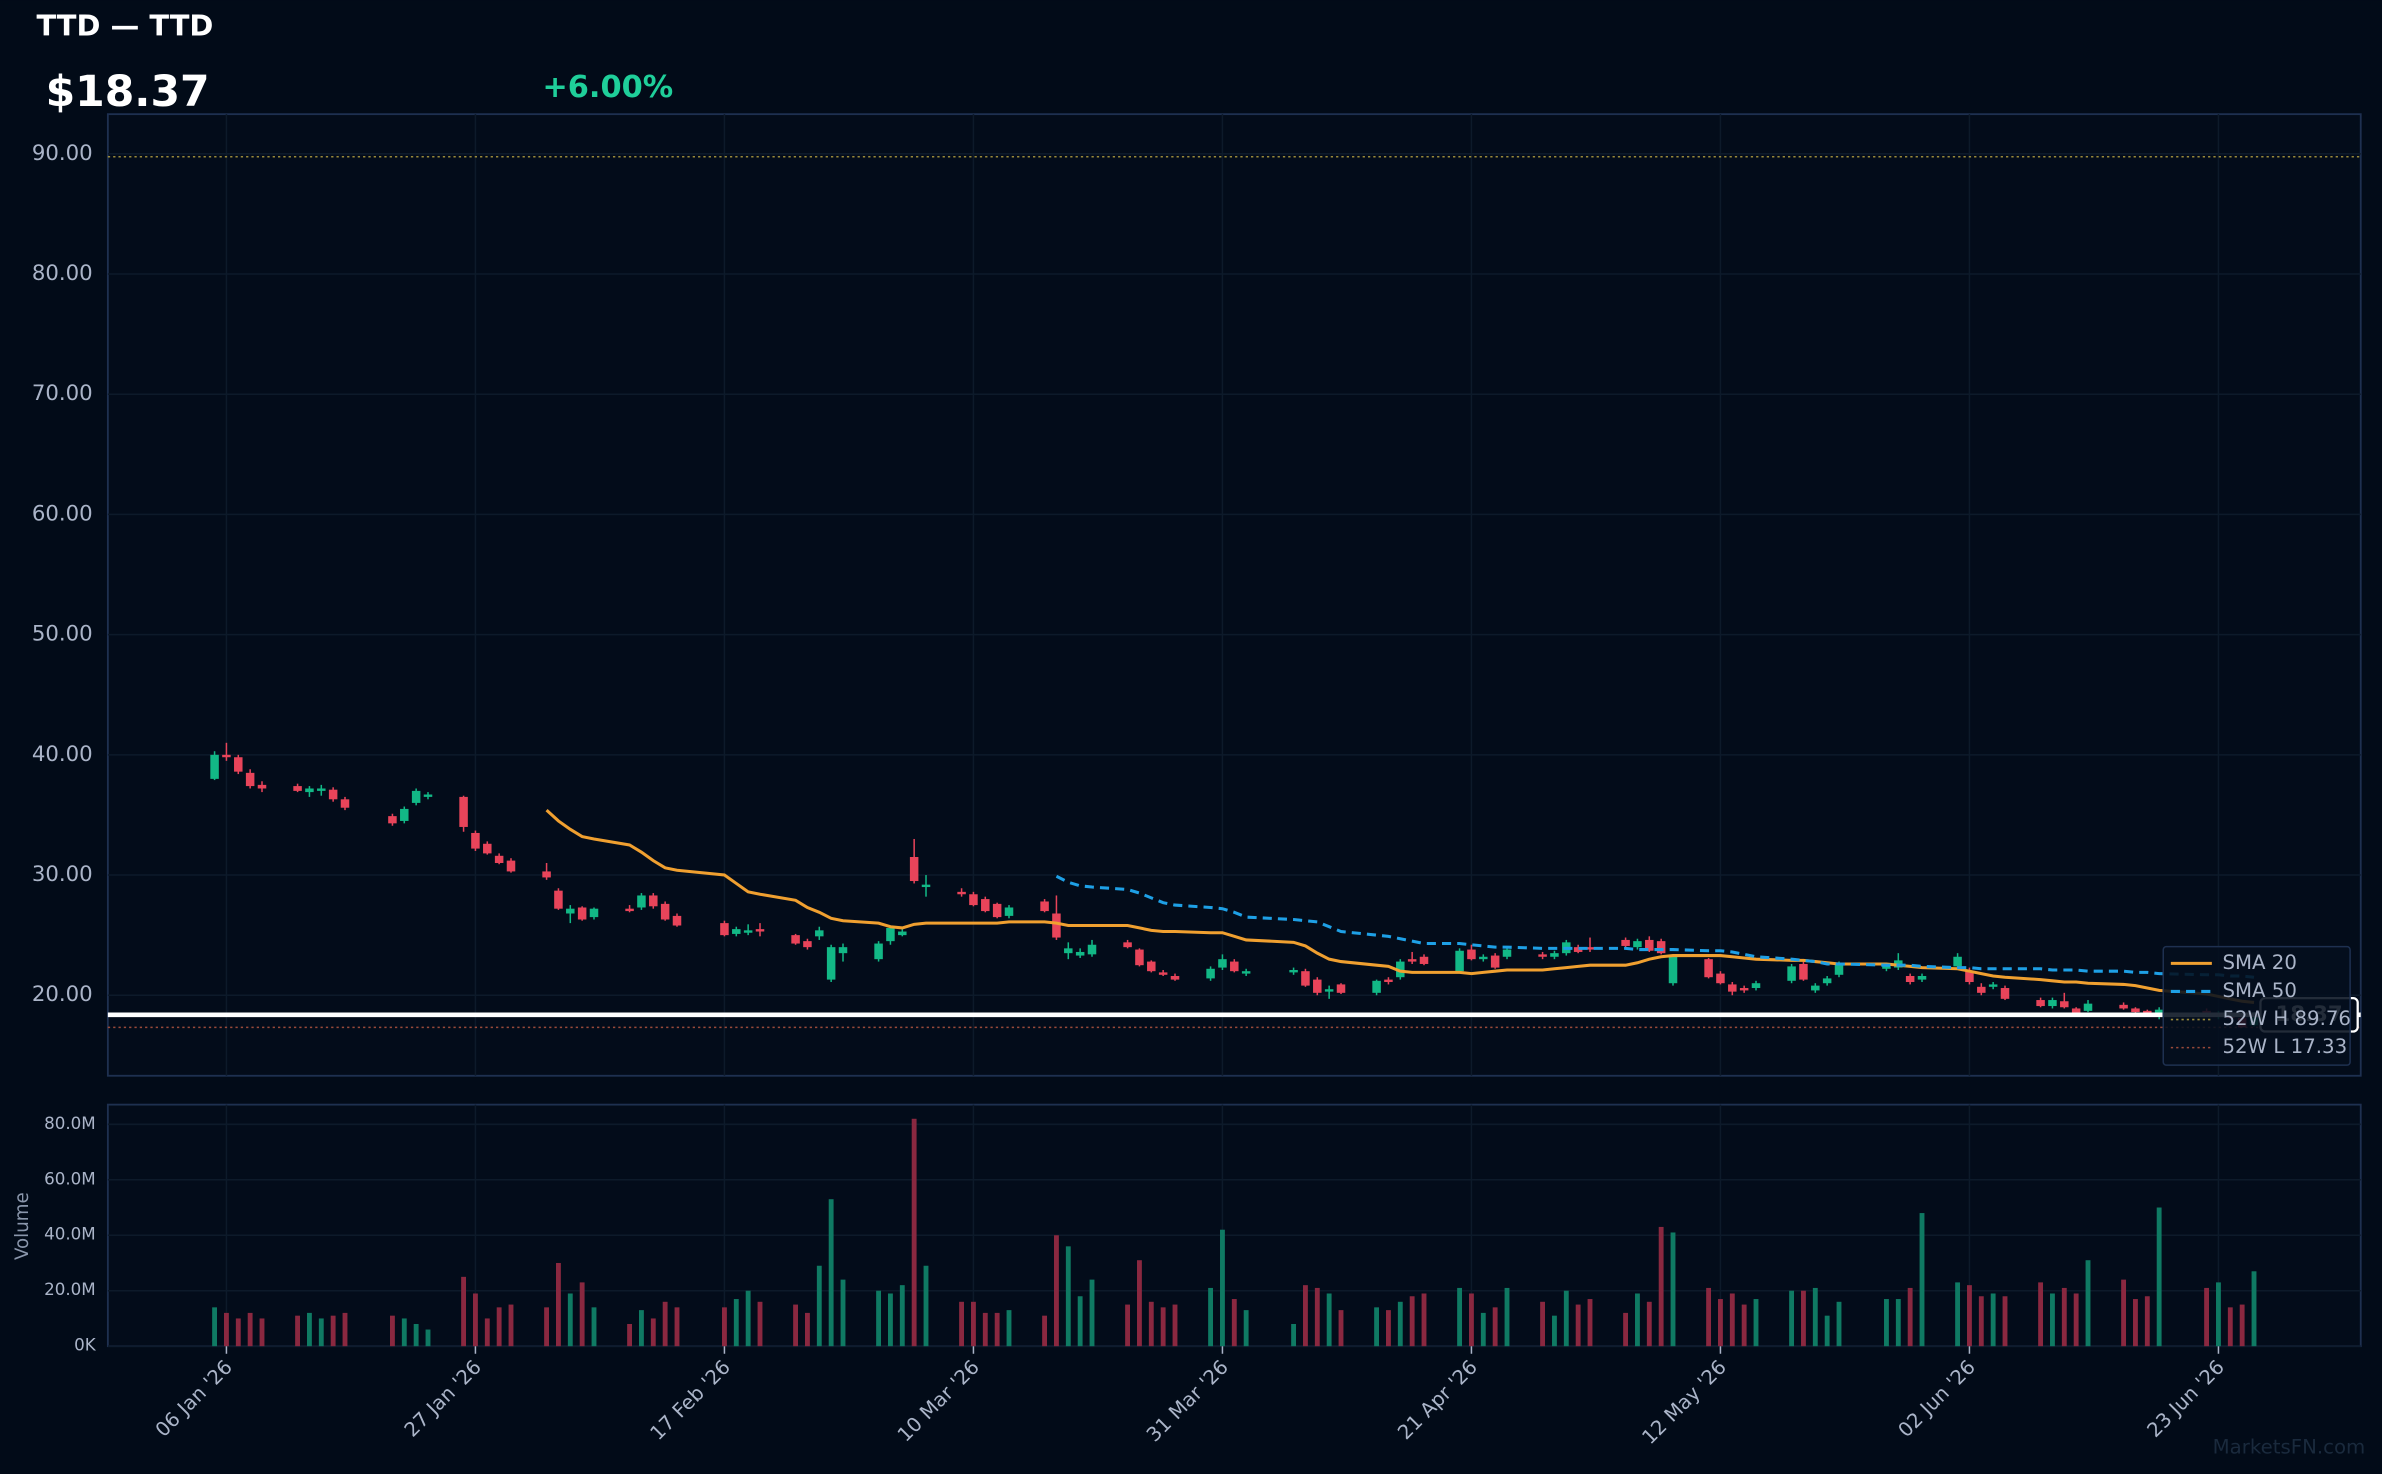 The height and width of the screenshot is (1474, 2382). What do you see at coordinates (2256, 1005) in the screenshot?
I see `legend-box` at bounding box center [2256, 1005].